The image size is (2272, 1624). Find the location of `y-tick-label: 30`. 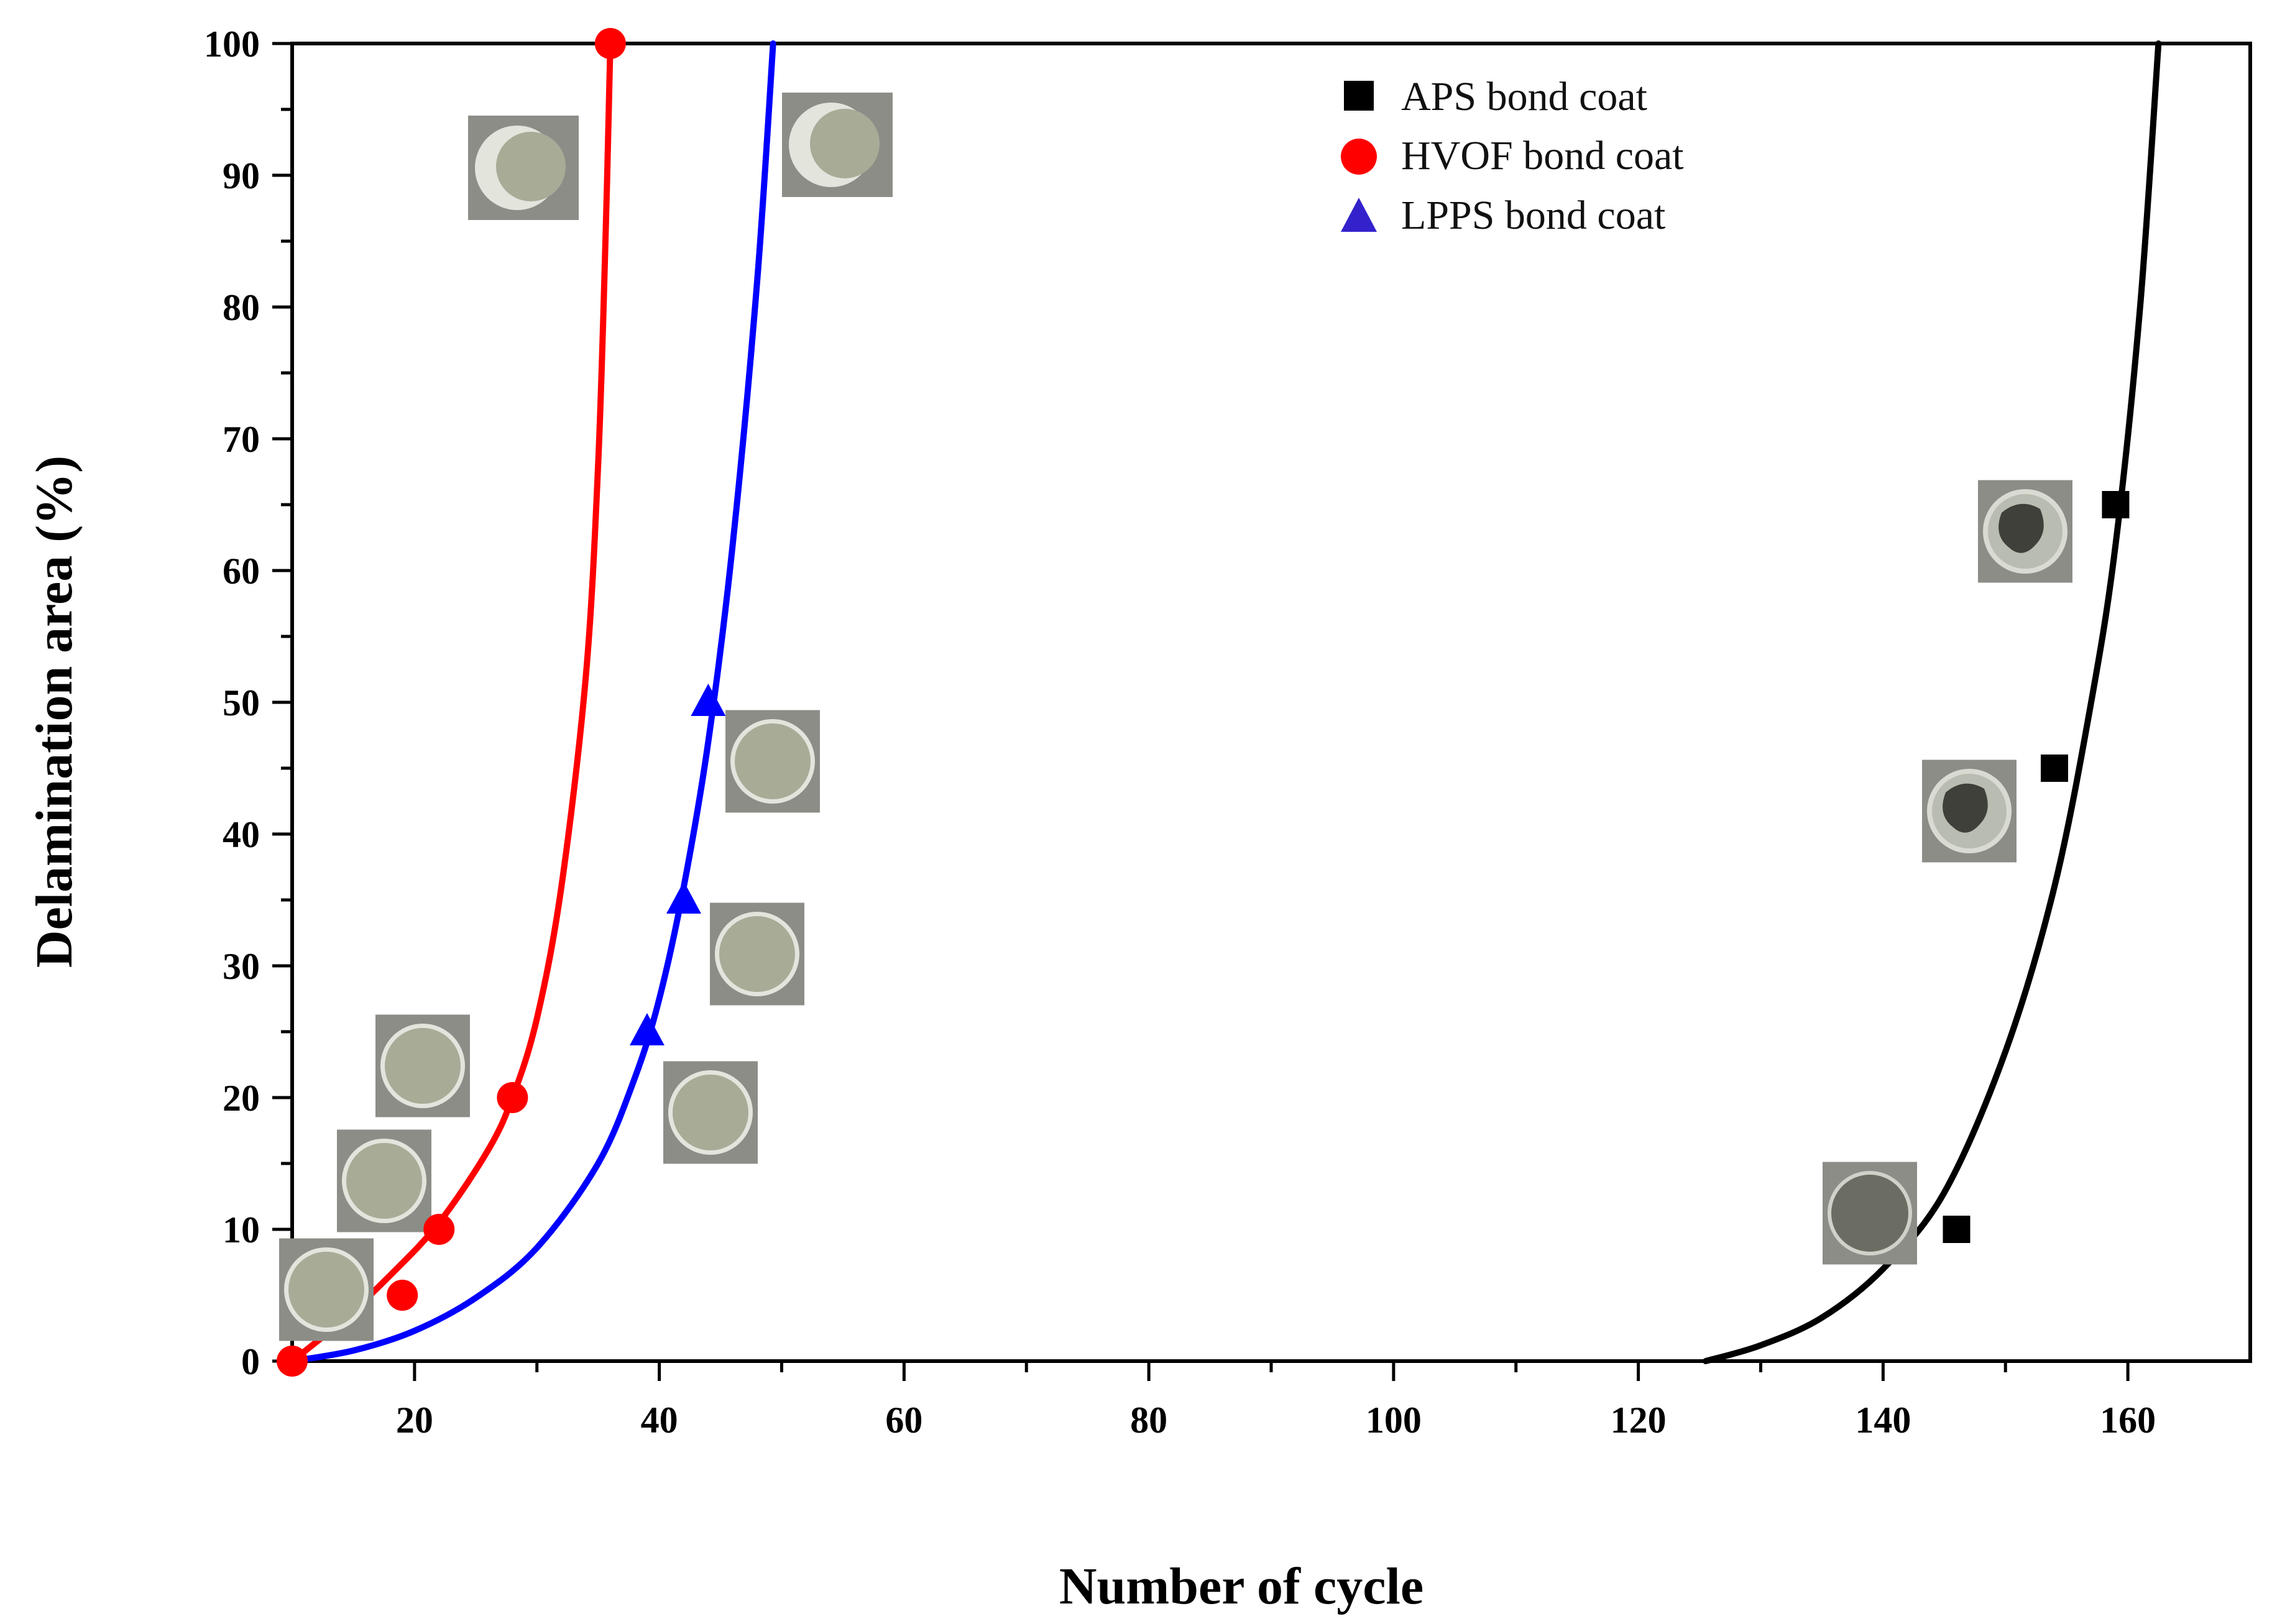

y-tick-label: 30 is located at coordinates (241, 967).